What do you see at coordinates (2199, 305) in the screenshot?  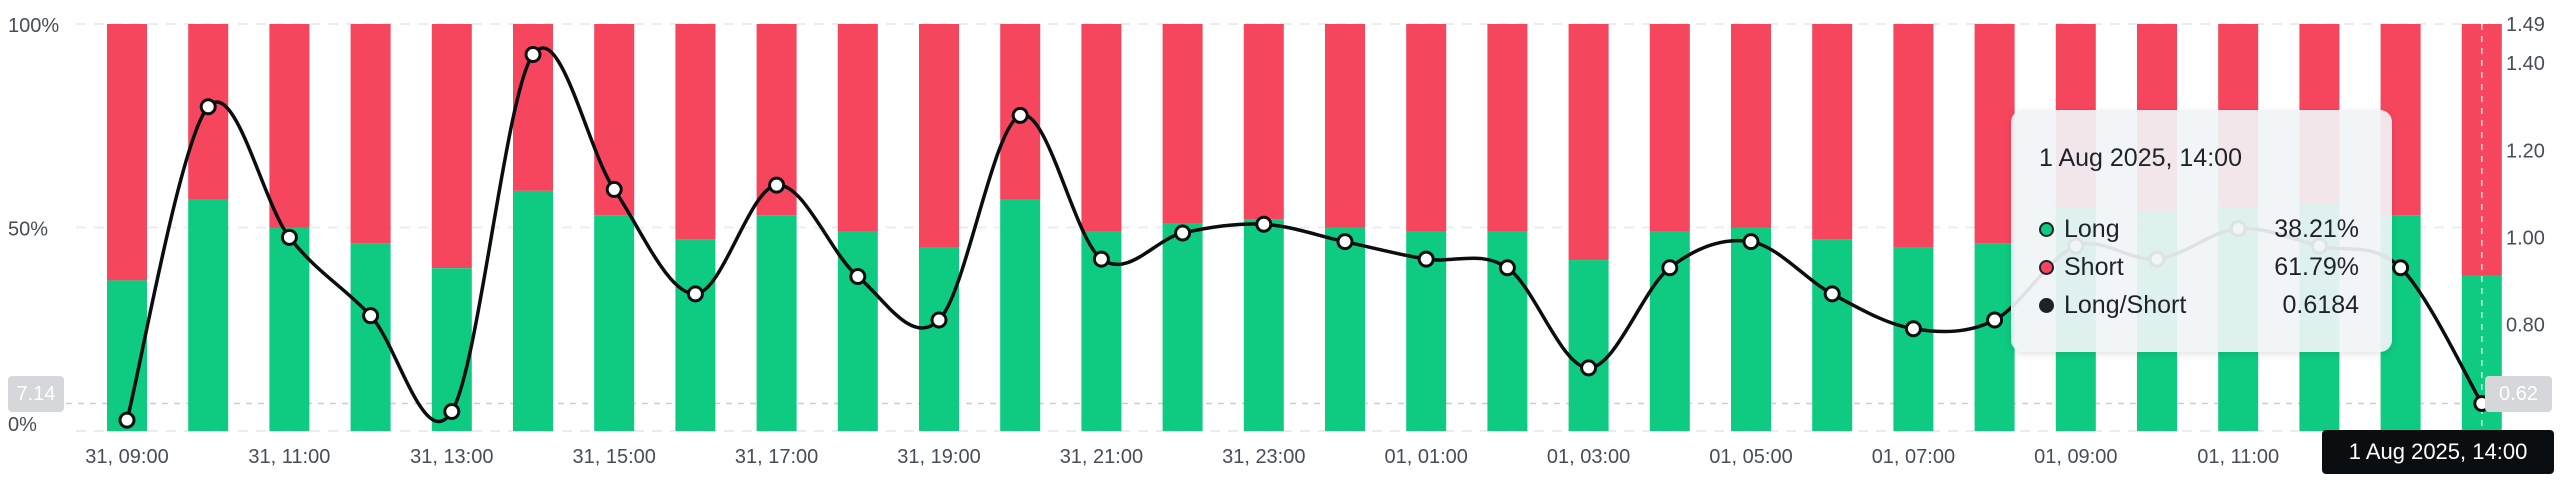 I see `tooltip-row-ratio: Long/Short 0.6184` at bounding box center [2199, 305].